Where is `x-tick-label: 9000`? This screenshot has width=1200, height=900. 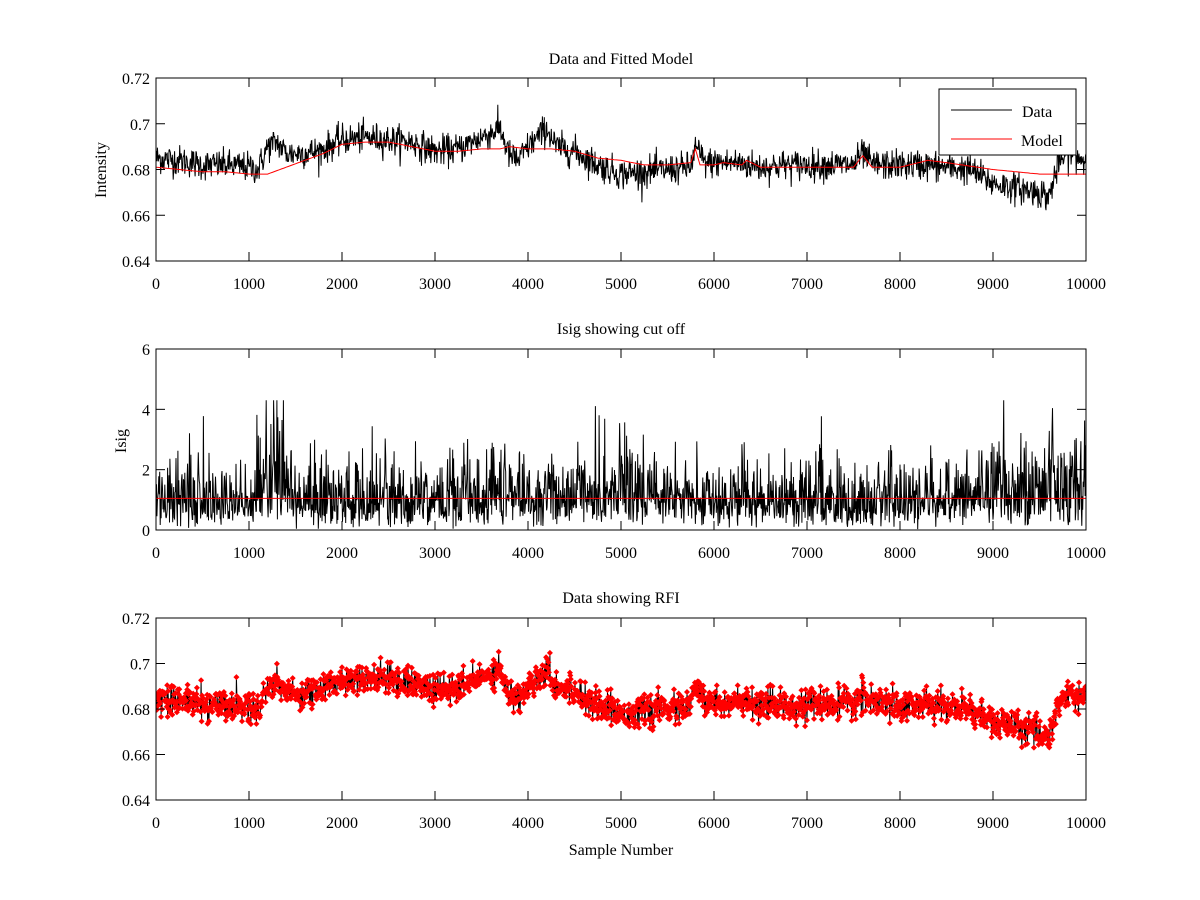
x-tick-label: 9000 is located at coordinates (993, 553).